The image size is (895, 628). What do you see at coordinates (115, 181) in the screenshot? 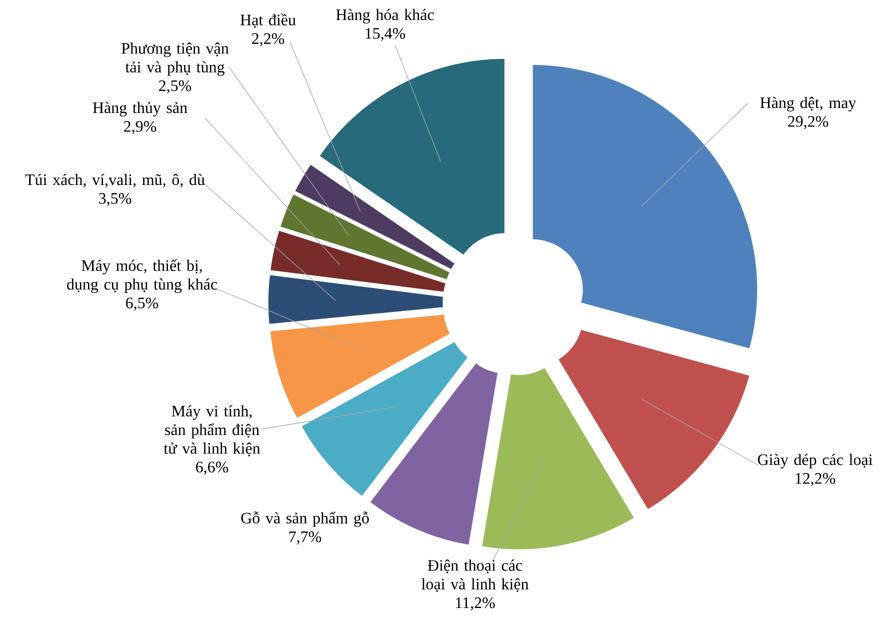
I see `slice-label: Túi xách, ví,vali, mũ, ô, dù` at bounding box center [115, 181].